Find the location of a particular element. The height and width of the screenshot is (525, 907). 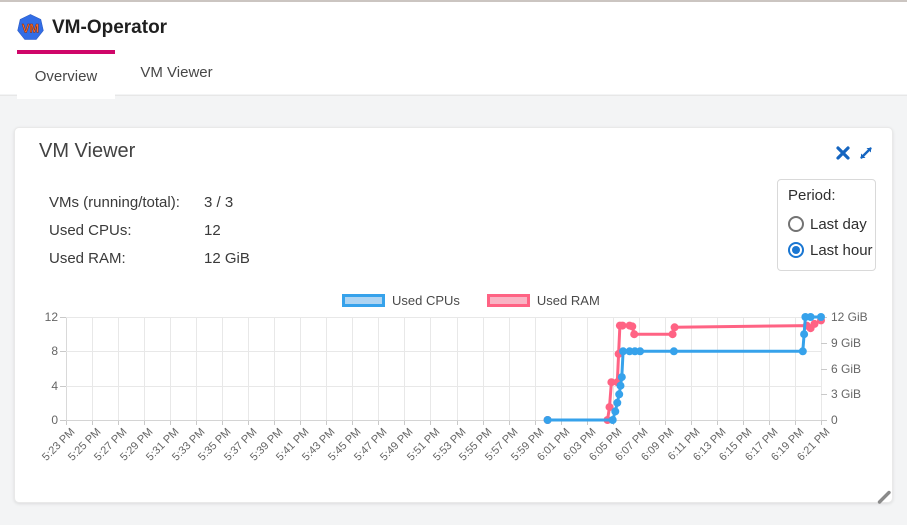

chart-legend: Used CPUs Used RAM is located at coordinates (471, 300).